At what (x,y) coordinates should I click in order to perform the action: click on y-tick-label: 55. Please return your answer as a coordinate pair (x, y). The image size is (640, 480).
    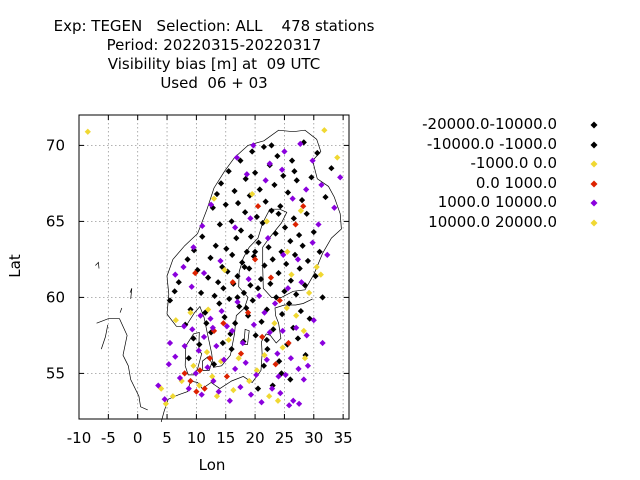
    Looking at the image, I should click on (55, 373).